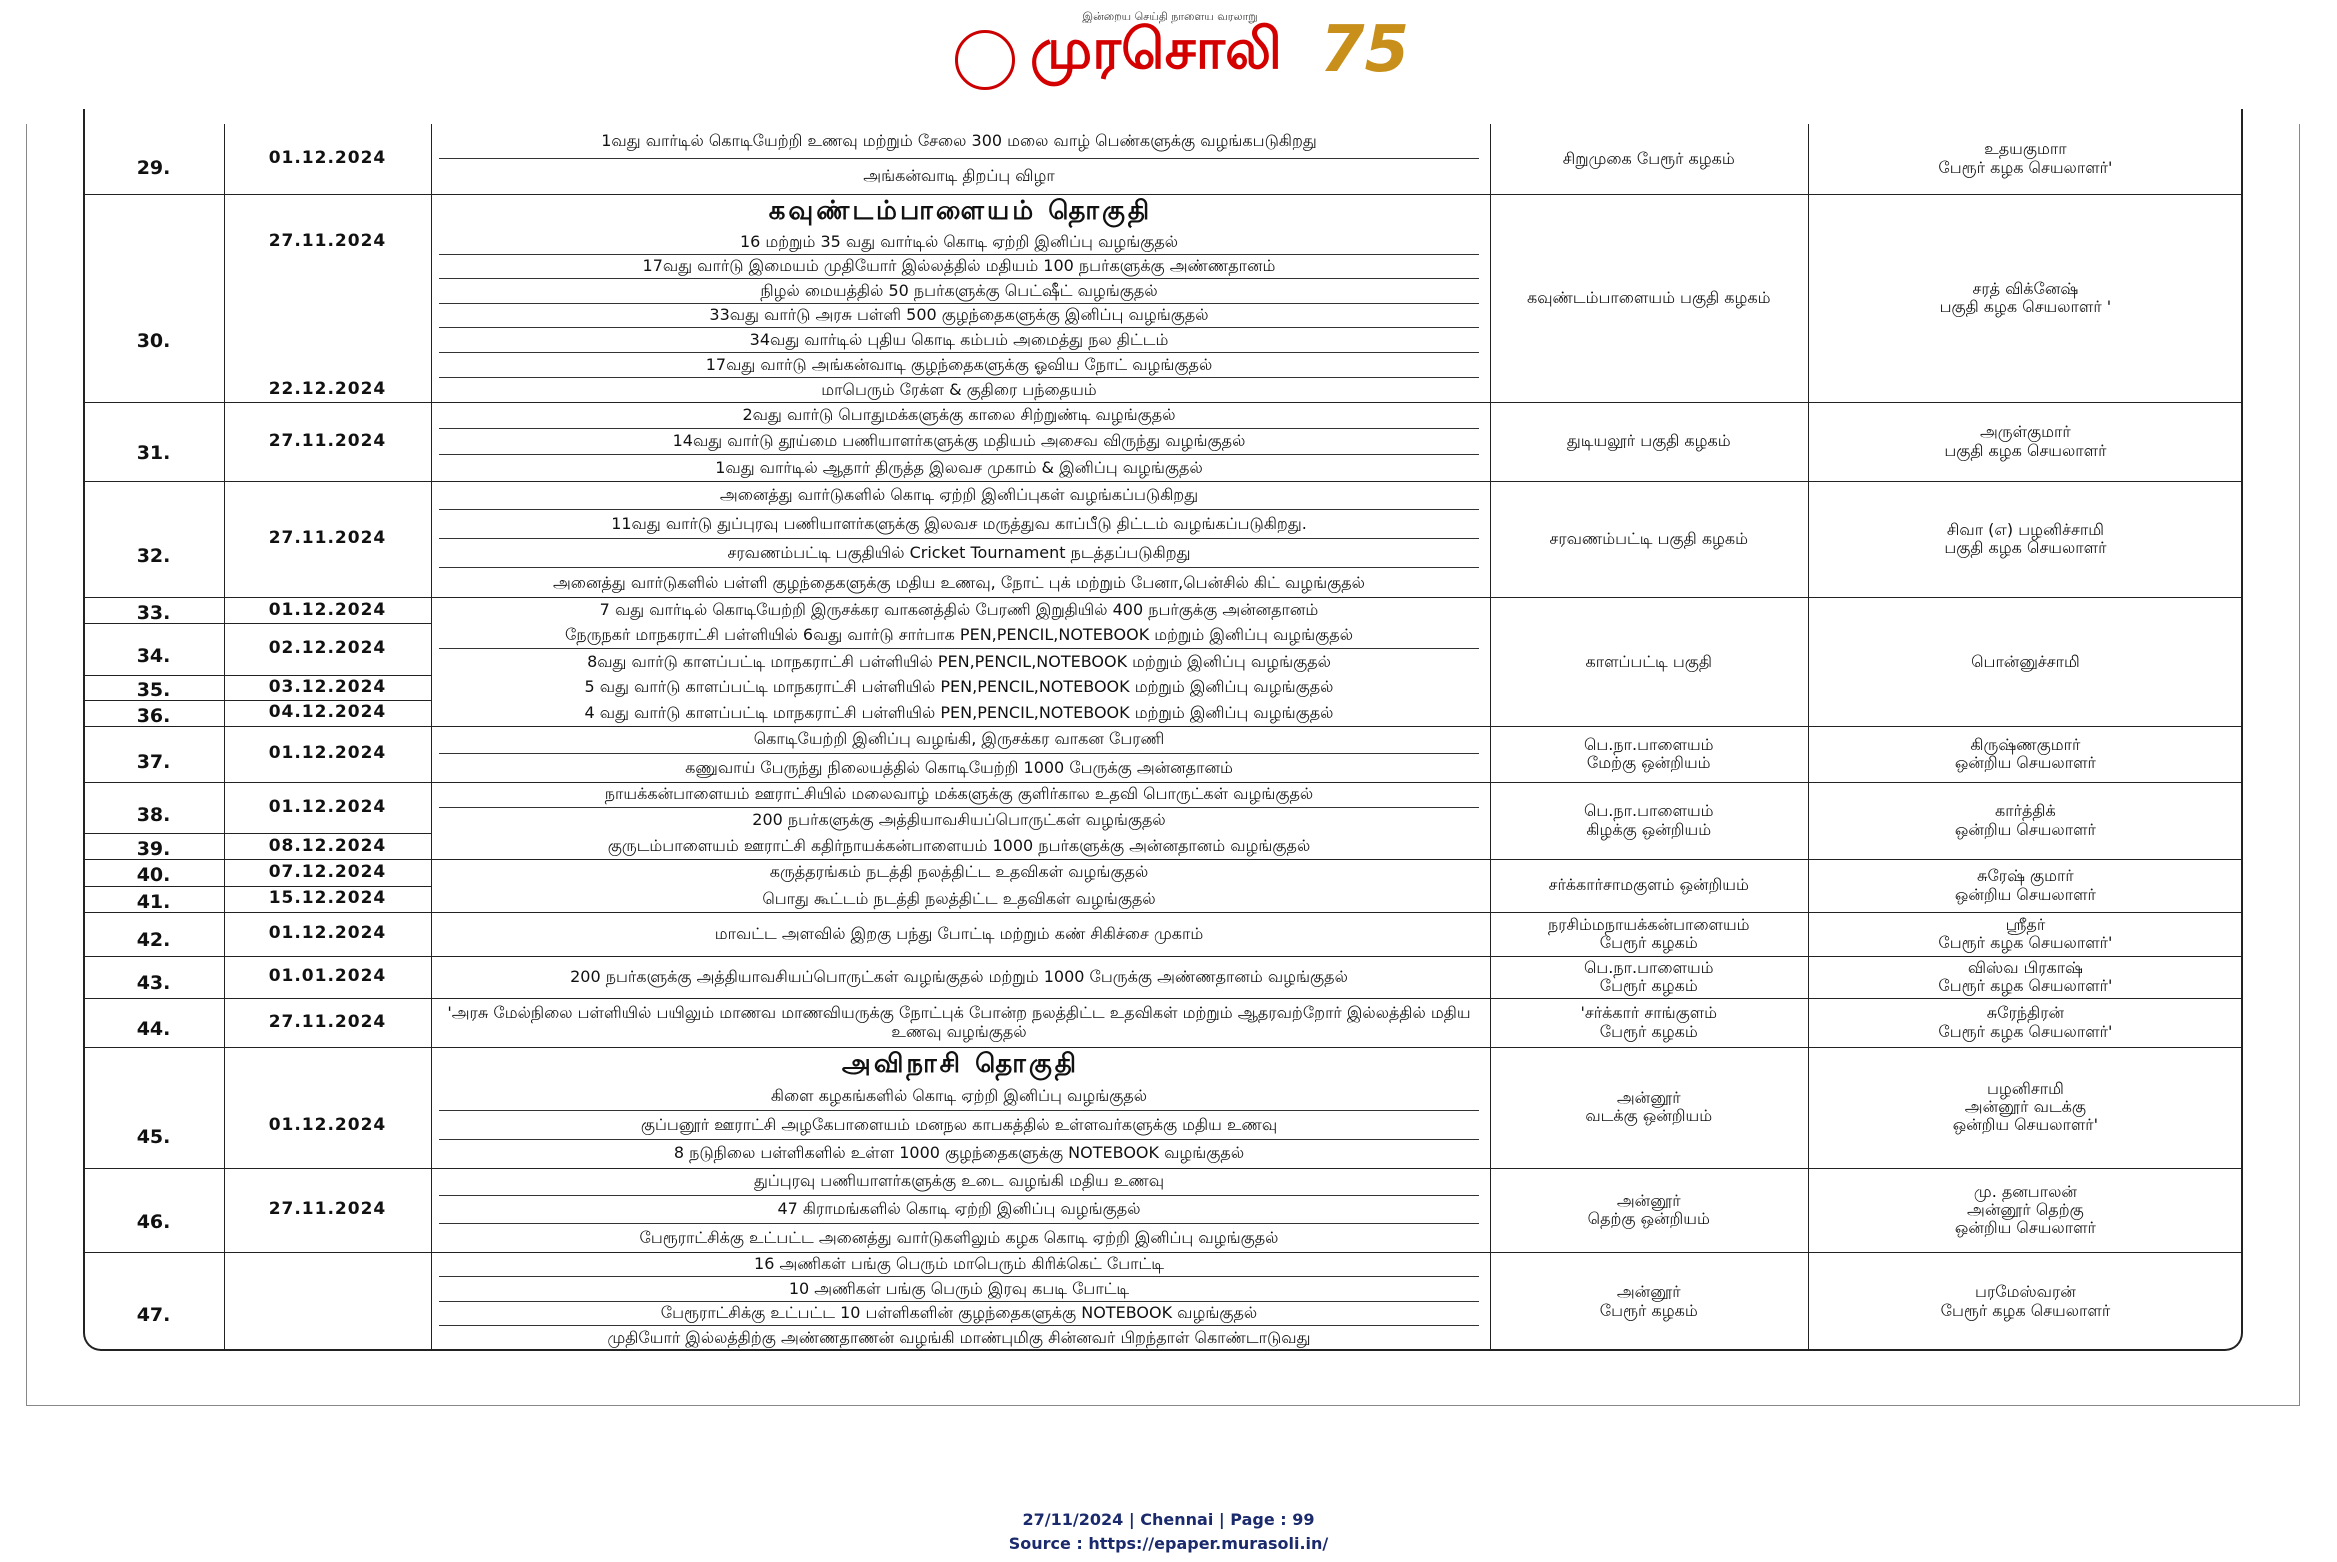 The width and height of the screenshot is (2337, 1562). Describe the element at coordinates (2025, 1292) in the screenshot. I see `person-line: பரமேஸ்வரன்` at that location.